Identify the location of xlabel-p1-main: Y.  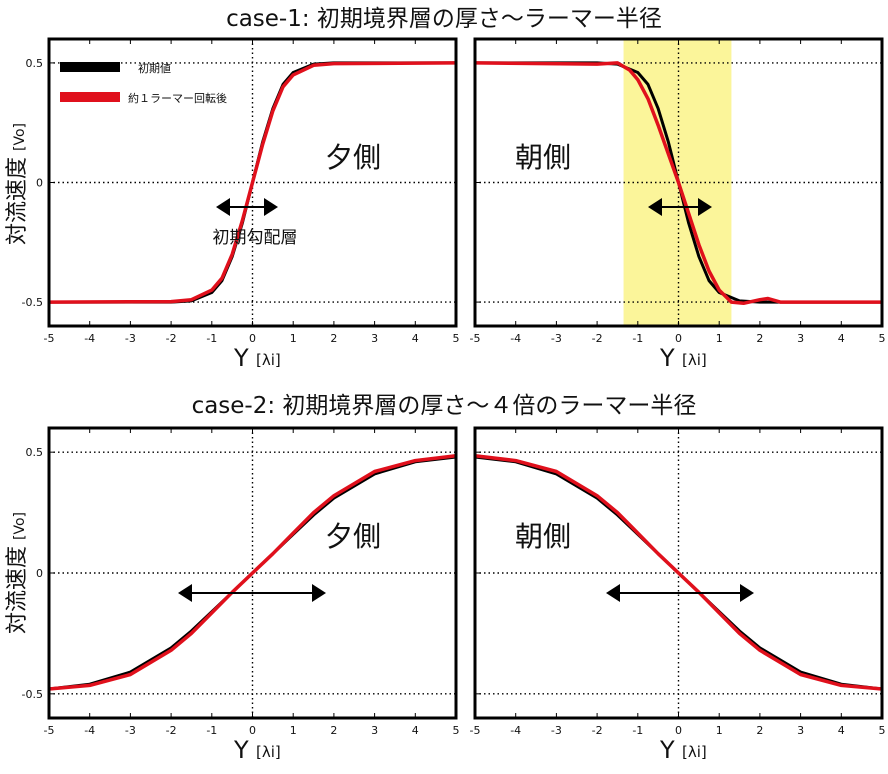
(241, 358).